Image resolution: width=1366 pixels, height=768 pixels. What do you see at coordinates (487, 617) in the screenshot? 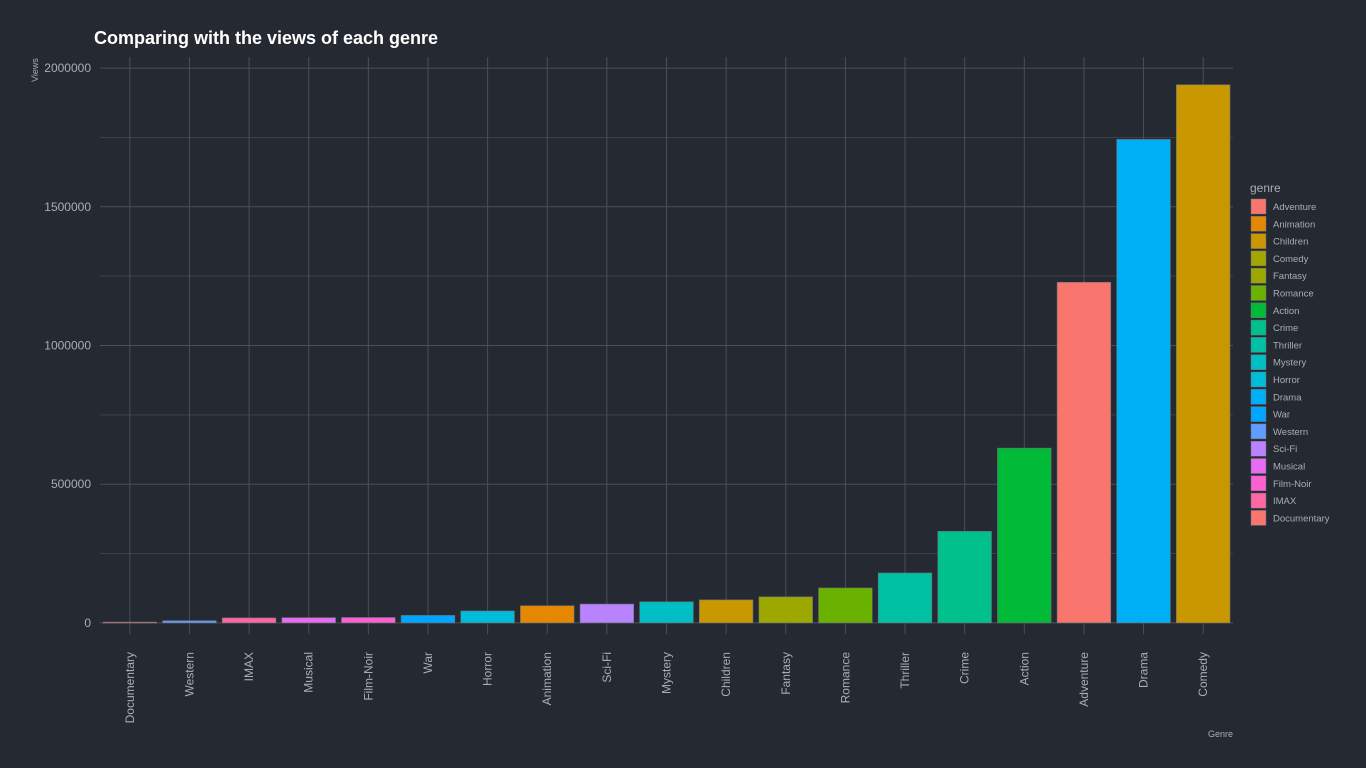
I see `bar-horror` at bounding box center [487, 617].